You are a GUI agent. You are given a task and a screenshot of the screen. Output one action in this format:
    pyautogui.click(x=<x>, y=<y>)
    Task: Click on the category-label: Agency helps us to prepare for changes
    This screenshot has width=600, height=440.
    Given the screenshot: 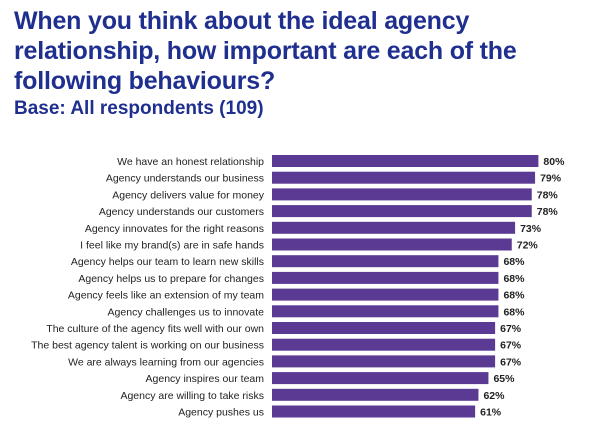 What is the action you would take?
    pyautogui.click(x=171, y=279)
    